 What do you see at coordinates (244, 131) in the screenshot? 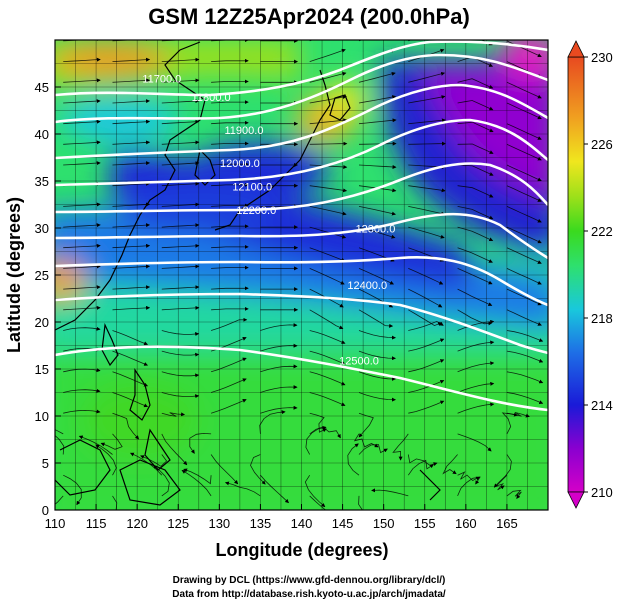
I see `contour-label: 11900.0` at bounding box center [244, 131].